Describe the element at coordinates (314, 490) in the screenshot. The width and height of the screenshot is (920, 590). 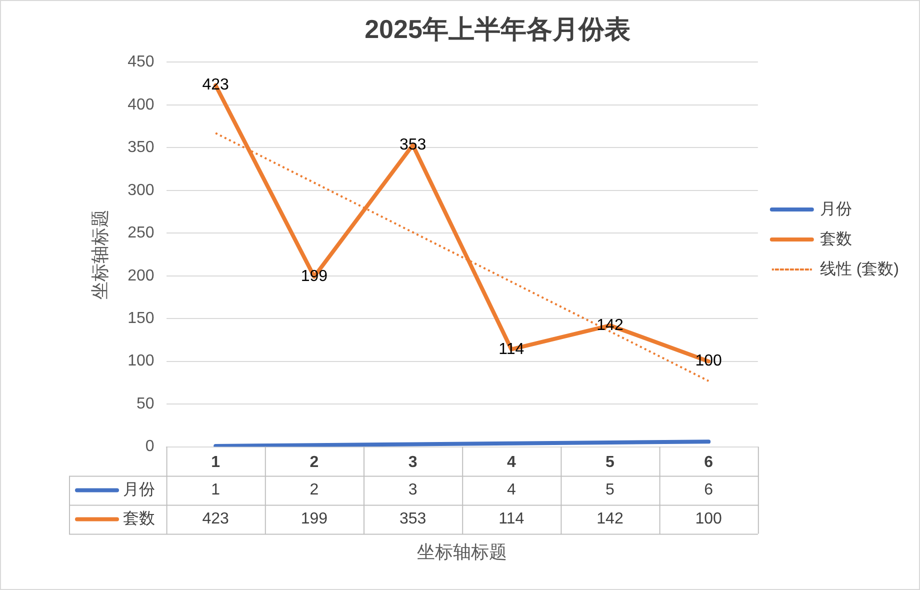
I see `data-label: 2` at that location.